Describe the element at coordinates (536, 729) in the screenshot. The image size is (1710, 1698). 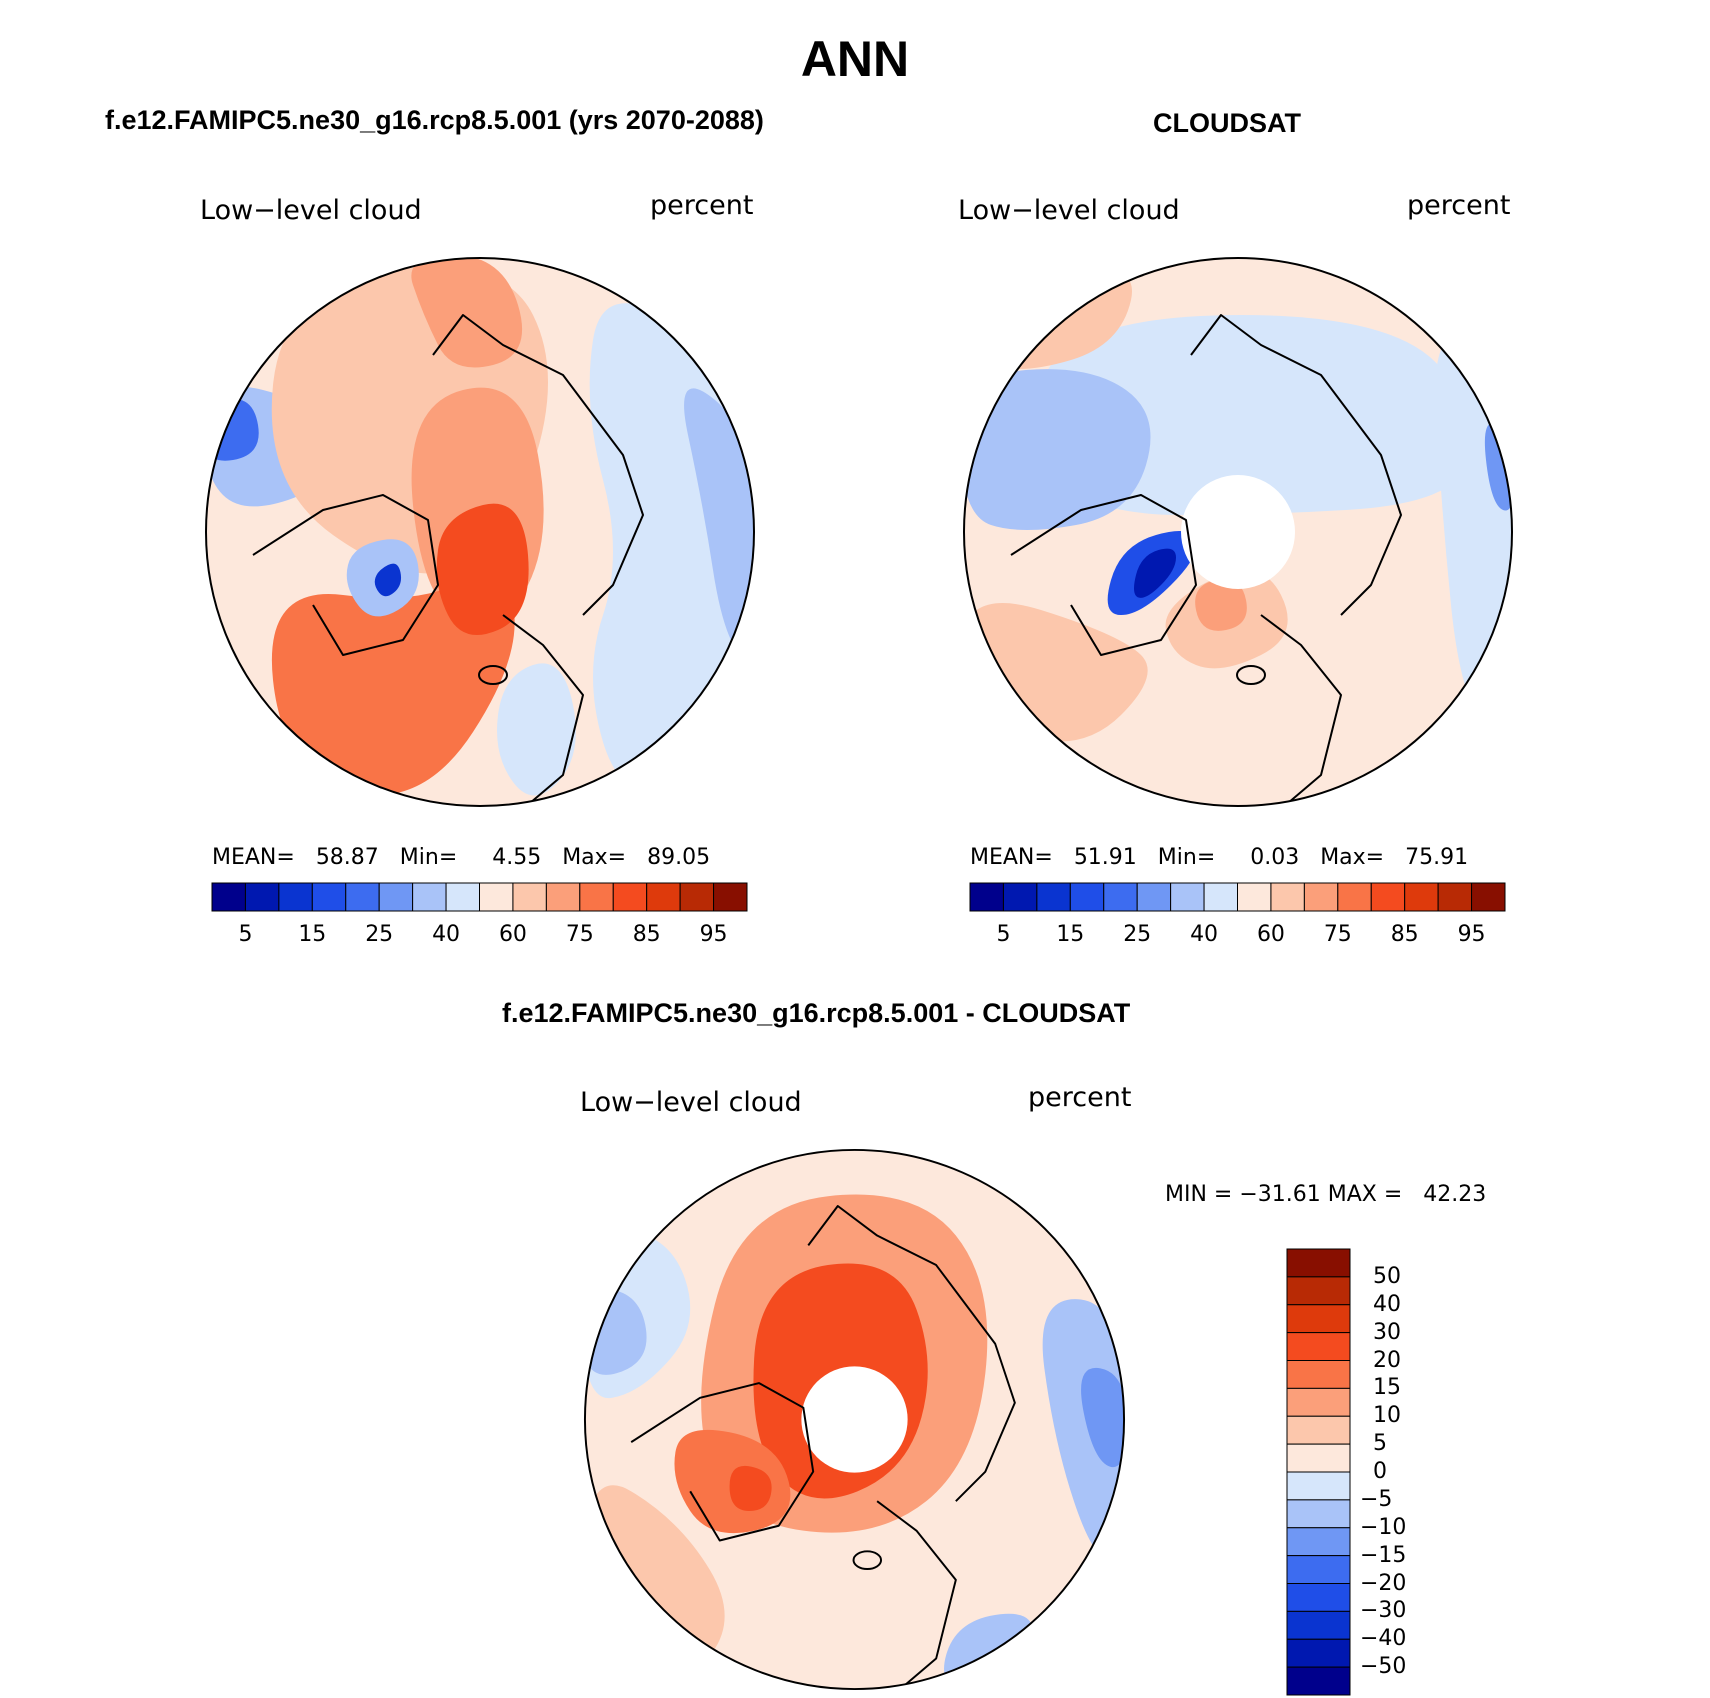
I see `panel1-region-europe-light-blue` at that location.